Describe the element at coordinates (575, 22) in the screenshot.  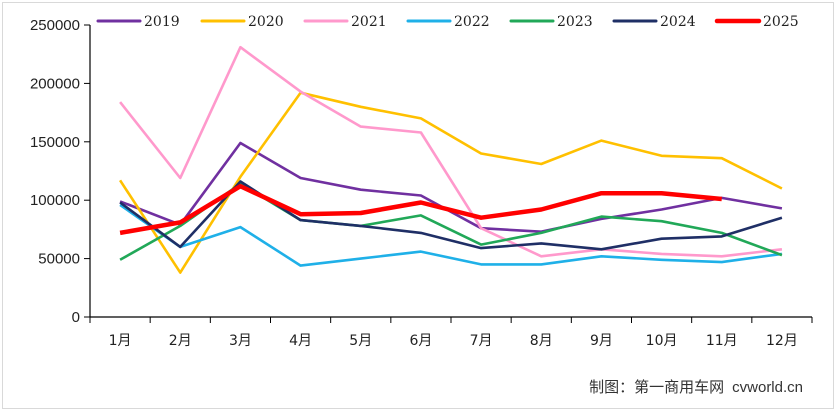
I see `legend-label: 2023` at that location.